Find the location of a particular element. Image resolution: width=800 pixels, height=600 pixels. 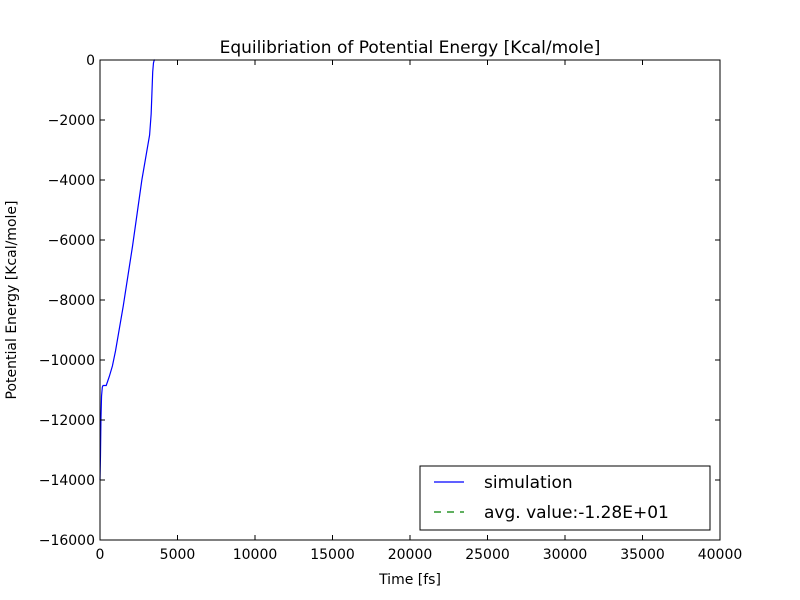

y-tick-label: 0 is located at coordinates (90, 61).